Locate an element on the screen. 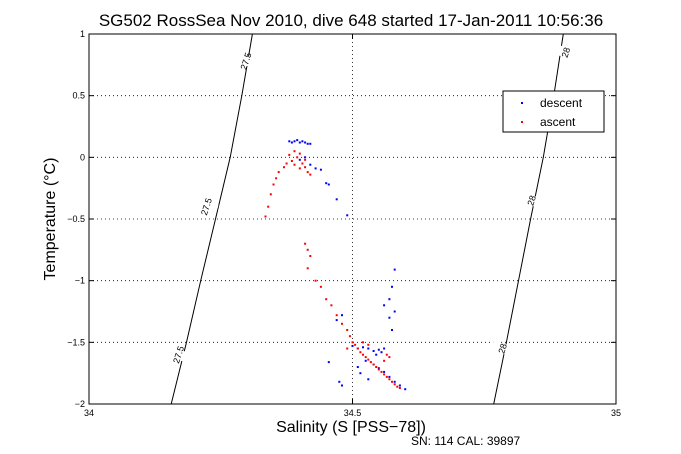 The width and height of the screenshot is (681, 454). data-points is located at coordinates (335, 265).